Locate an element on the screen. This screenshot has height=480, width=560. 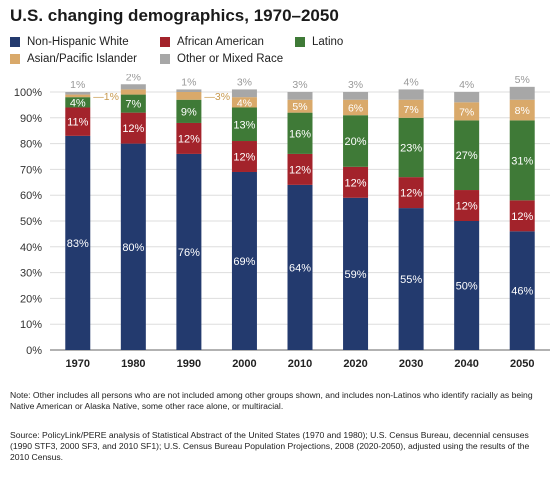
legend-item-latino: Latino is located at coordinates (319, 42).